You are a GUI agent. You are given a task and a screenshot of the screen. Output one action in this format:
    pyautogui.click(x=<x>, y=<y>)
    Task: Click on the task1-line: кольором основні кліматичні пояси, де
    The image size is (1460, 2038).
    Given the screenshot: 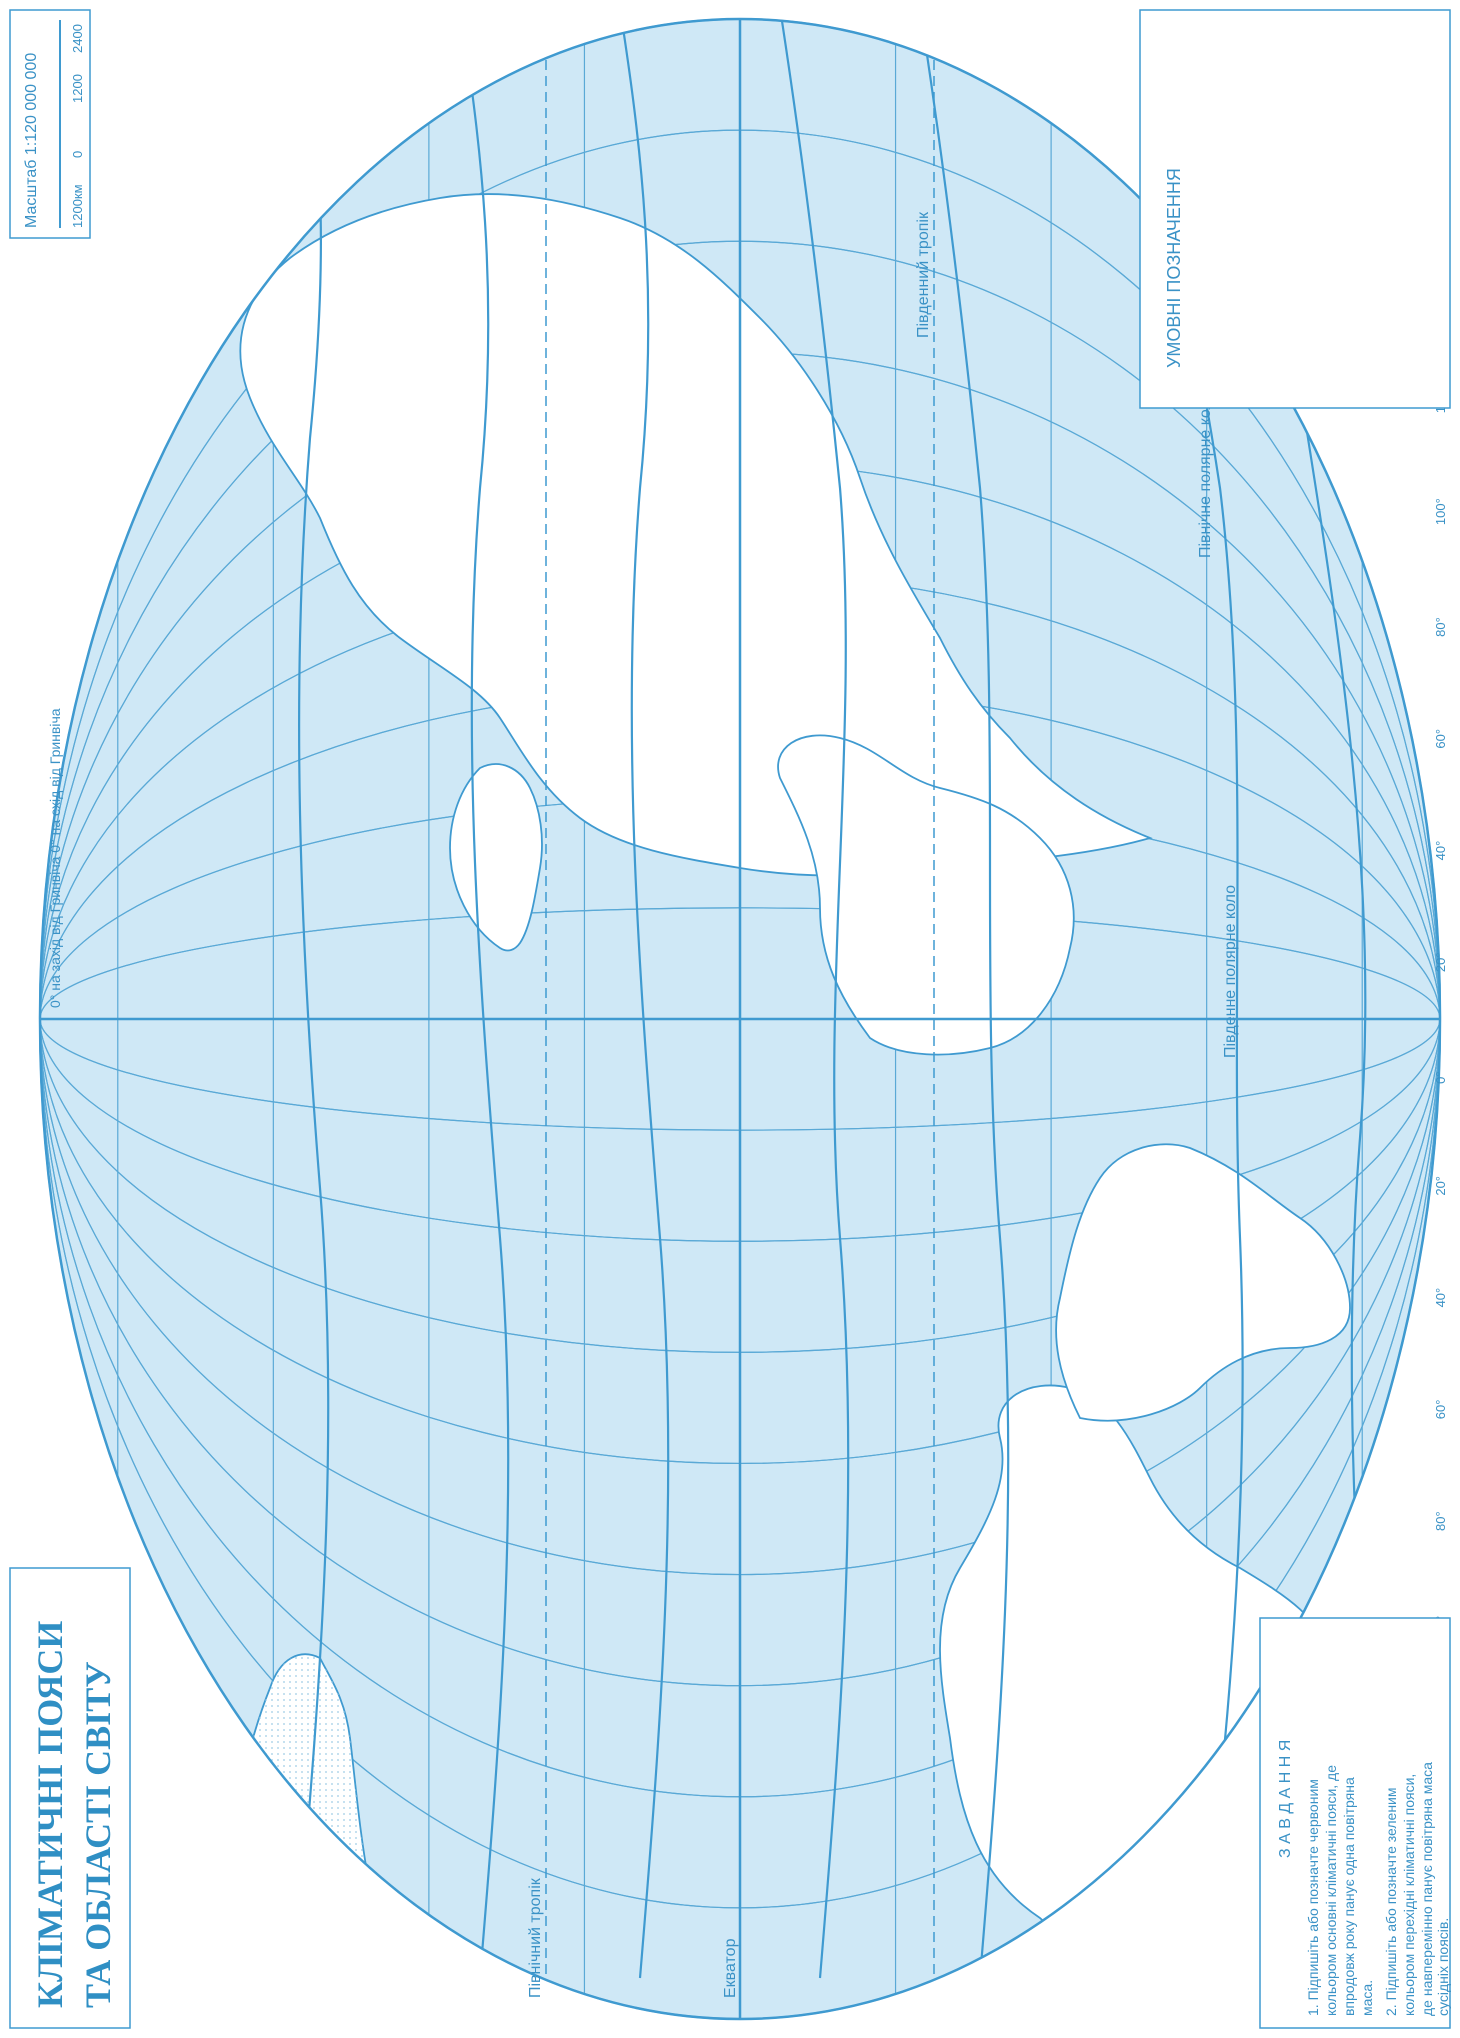 What is the action you would take?
    pyautogui.click(x=1331, y=1890)
    